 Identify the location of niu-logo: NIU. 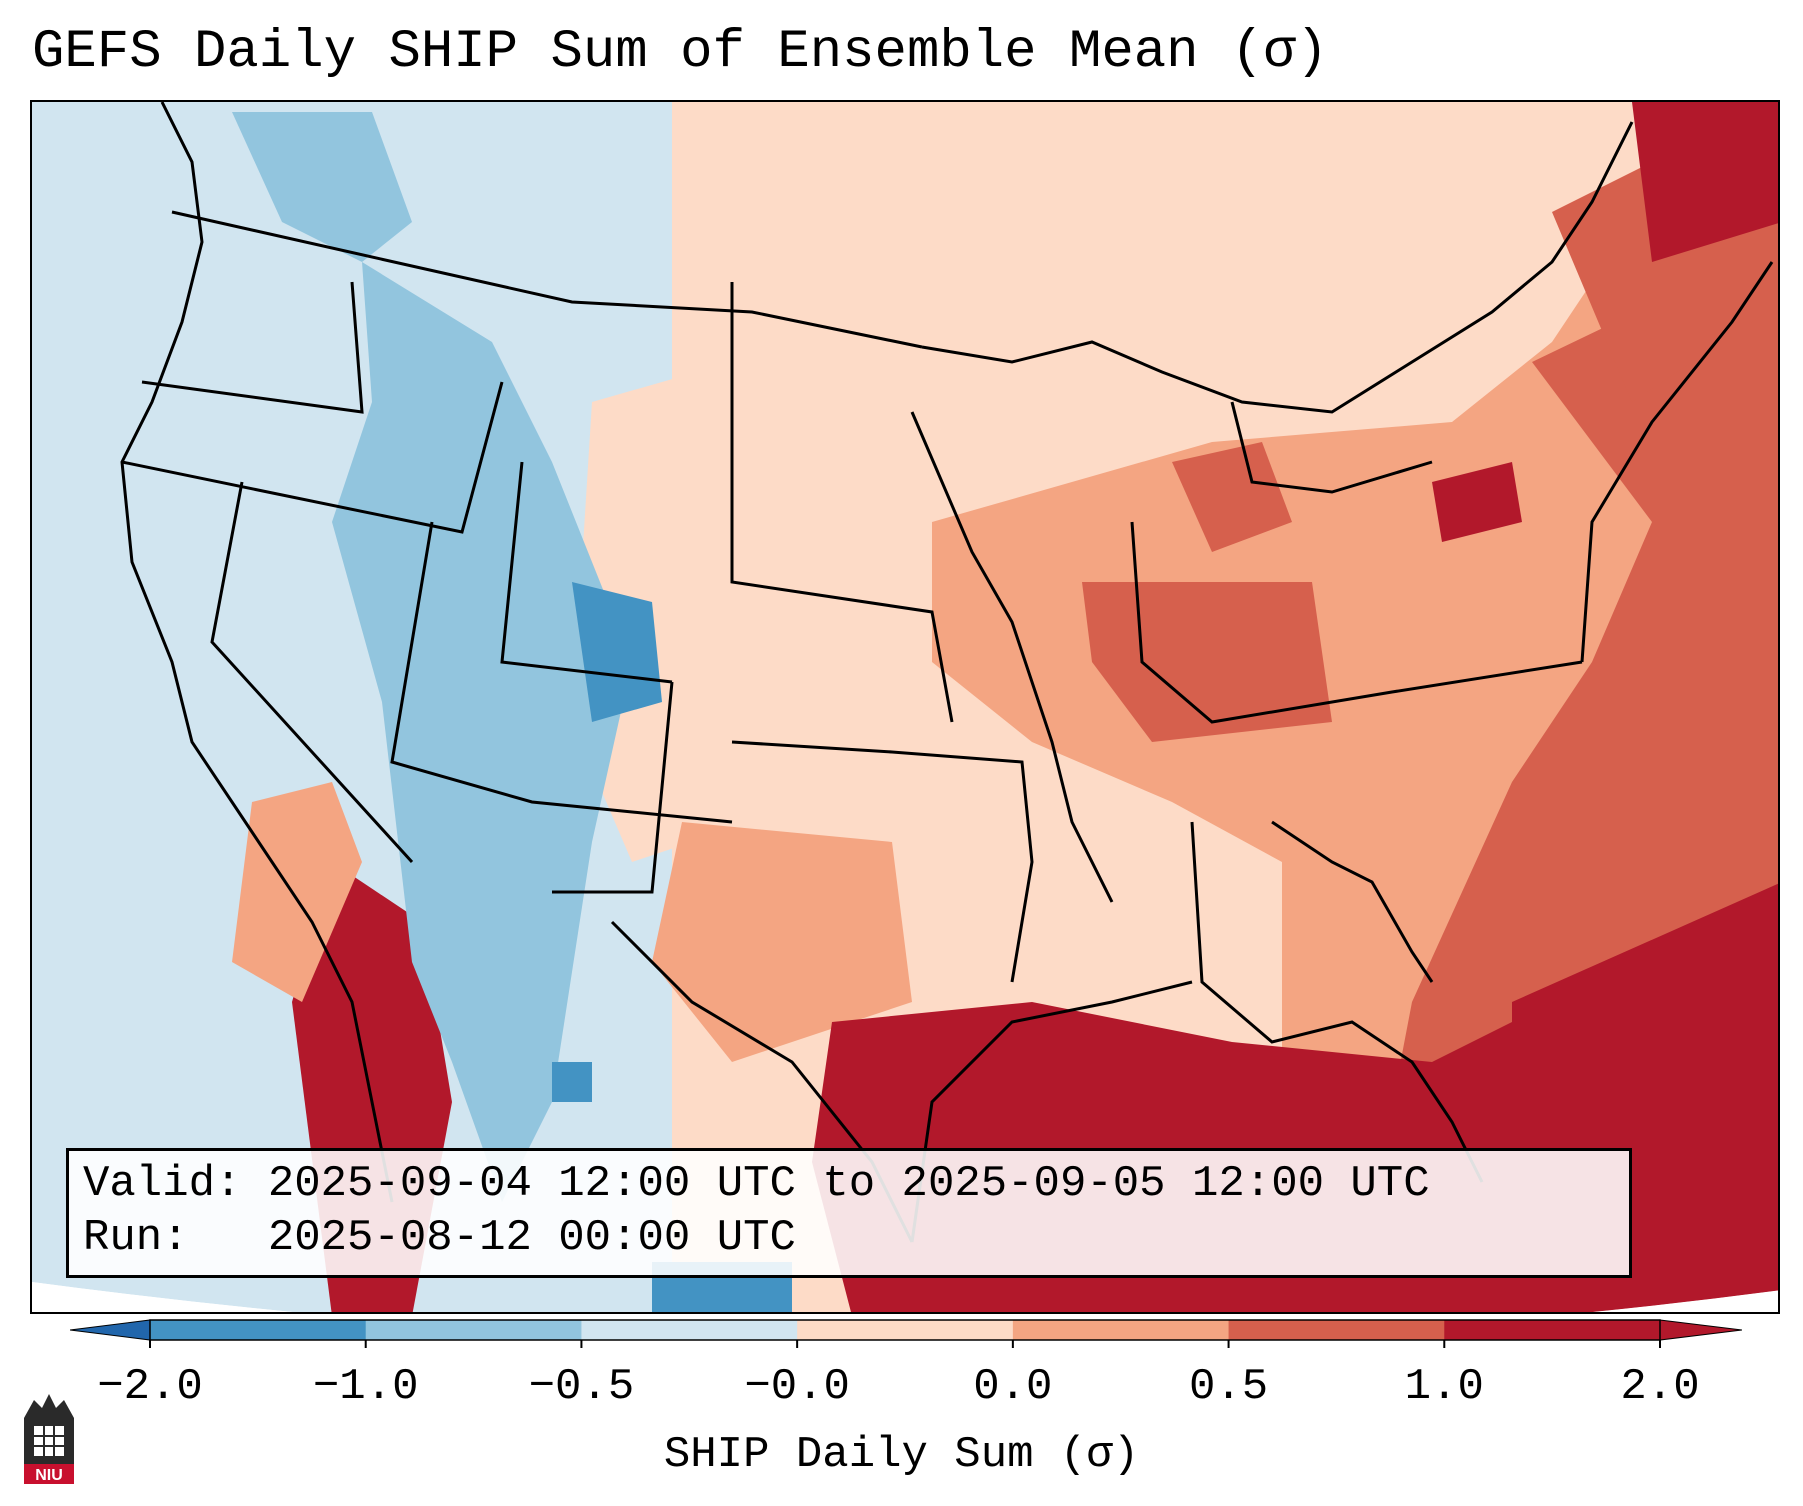
(49, 1439).